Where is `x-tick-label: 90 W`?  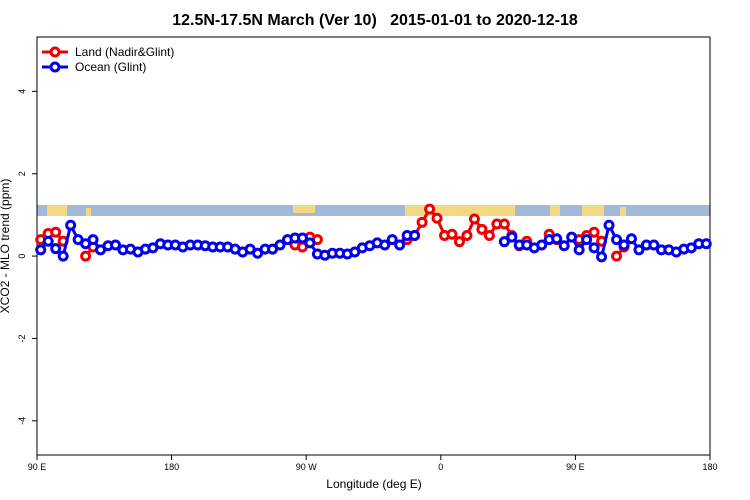 x-tick-label: 90 W is located at coordinates (307, 467).